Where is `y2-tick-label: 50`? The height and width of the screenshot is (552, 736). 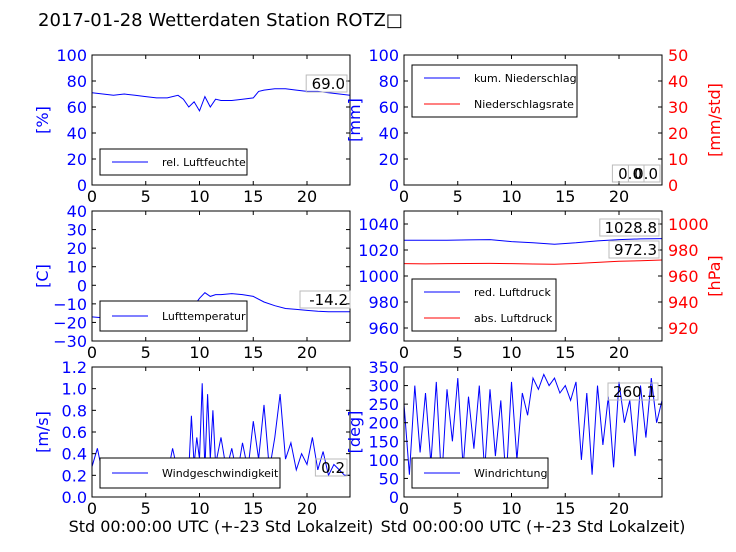
y2-tick-label: 50 is located at coordinates (678, 55).